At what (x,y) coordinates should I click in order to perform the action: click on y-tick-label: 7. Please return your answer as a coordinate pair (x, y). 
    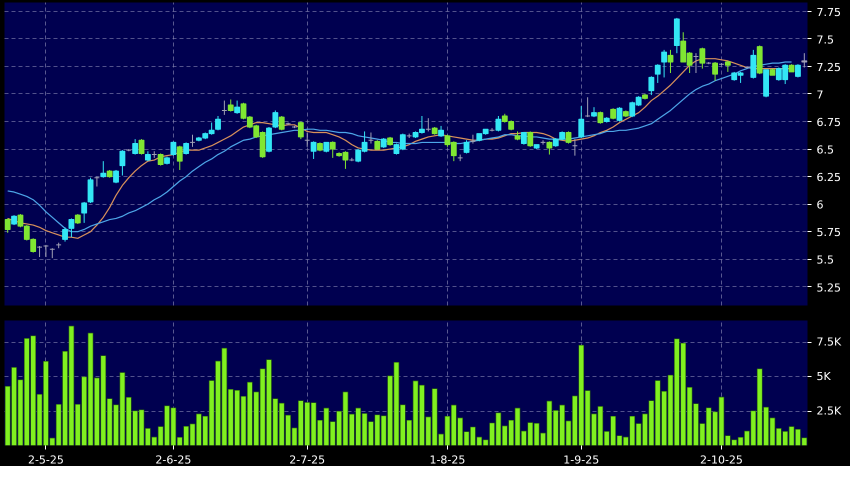
    Looking at the image, I should click on (820, 95).